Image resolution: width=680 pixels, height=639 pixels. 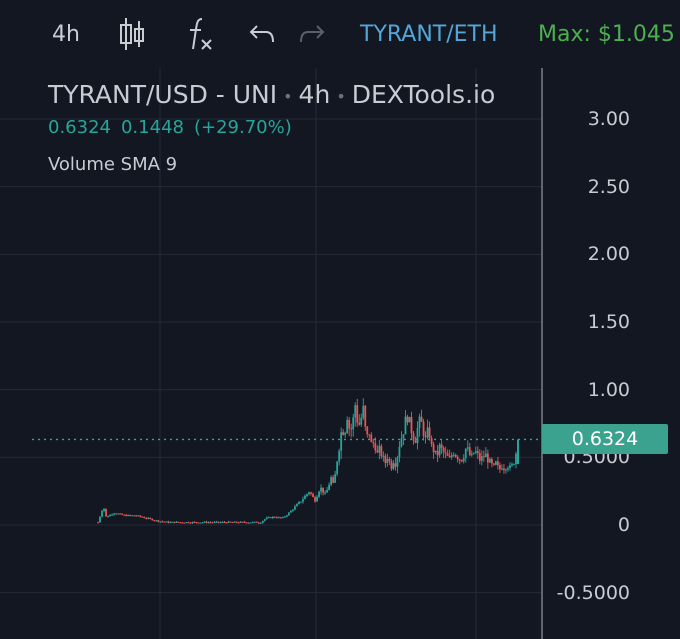 What do you see at coordinates (262, 34) in the screenshot?
I see `undo-icon` at bounding box center [262, 34].